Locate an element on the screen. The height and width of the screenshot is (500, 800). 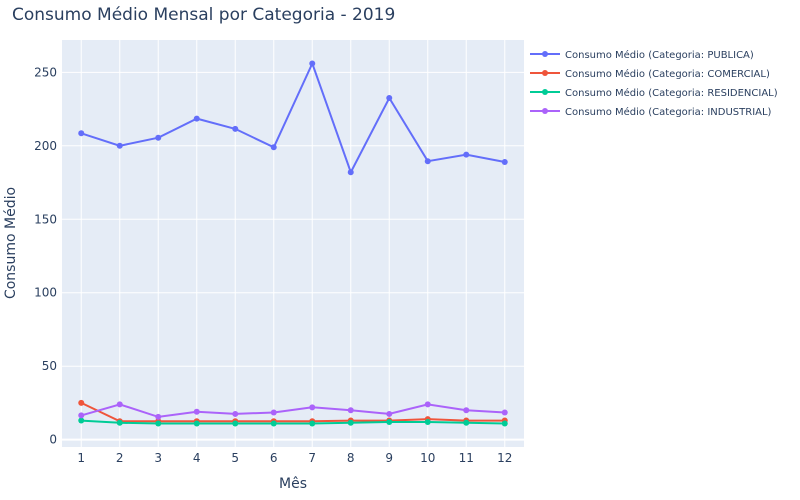
legend-item: Consumo Médio (Categoria: RESIDENCIAL) is located at coordinates (654, 93).